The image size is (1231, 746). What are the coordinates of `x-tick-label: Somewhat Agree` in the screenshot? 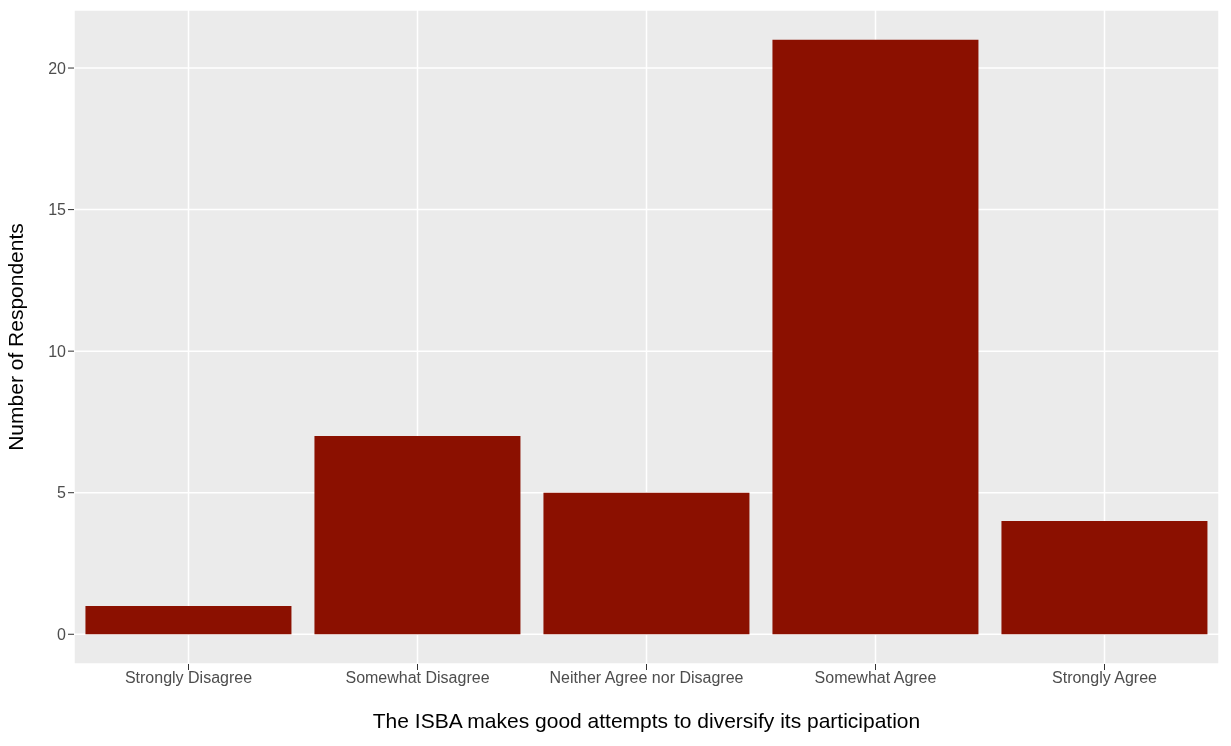 It's located at (875, 678).